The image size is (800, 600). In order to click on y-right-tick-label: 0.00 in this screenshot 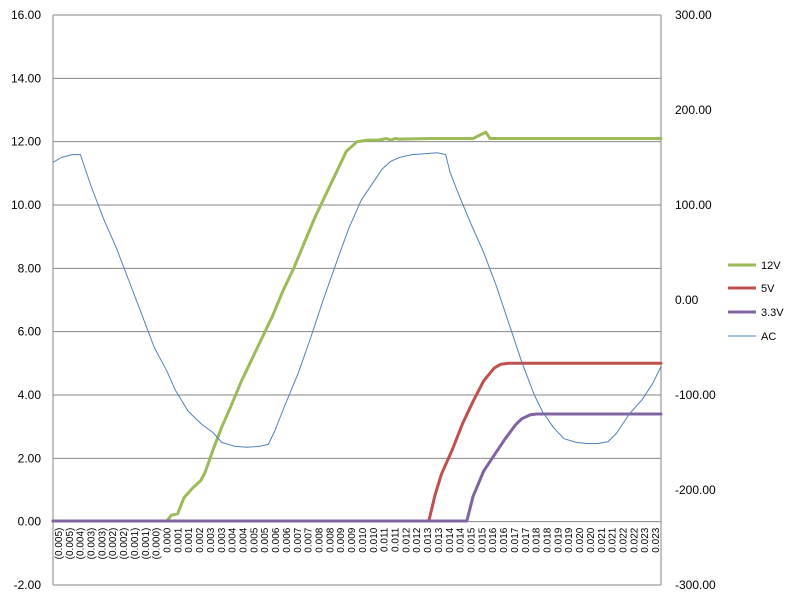, I will do `click(687, 300)`.